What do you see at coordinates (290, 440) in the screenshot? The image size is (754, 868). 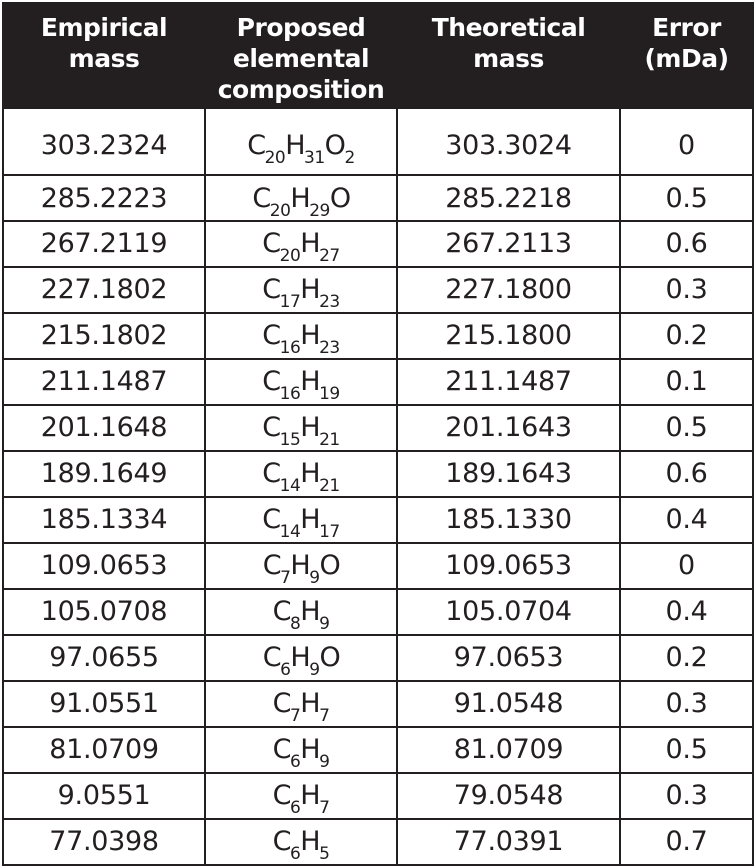 I see `element-count: 15` at bounding box center [290, 440].